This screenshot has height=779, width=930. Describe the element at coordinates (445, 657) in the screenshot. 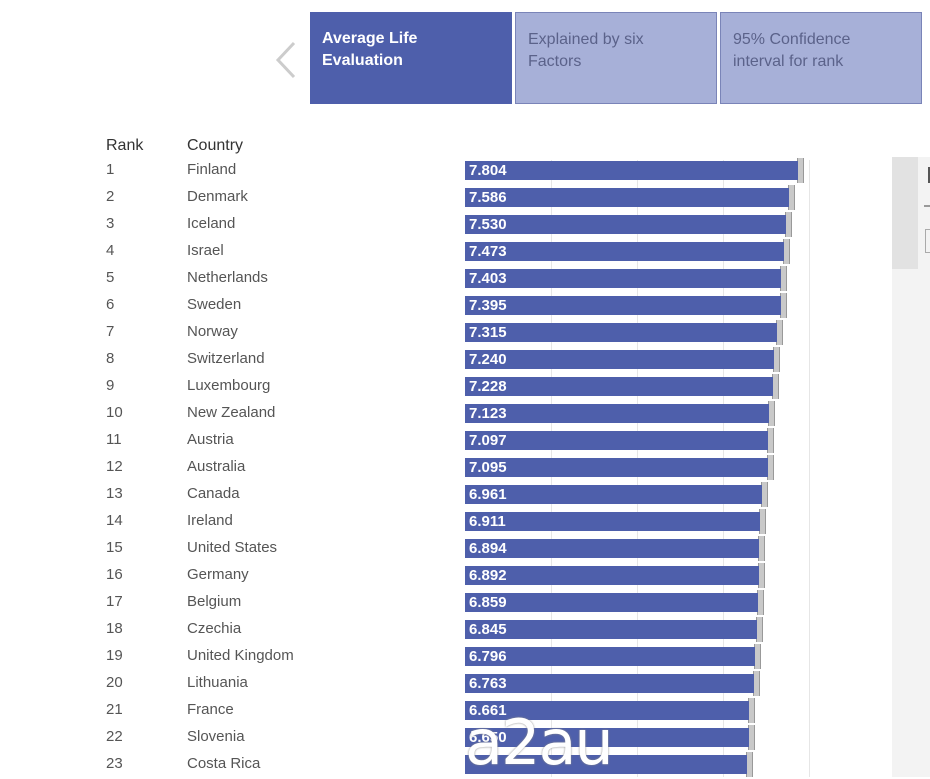

I see `table-row: 19 United Kingdom 6.796` at that location.